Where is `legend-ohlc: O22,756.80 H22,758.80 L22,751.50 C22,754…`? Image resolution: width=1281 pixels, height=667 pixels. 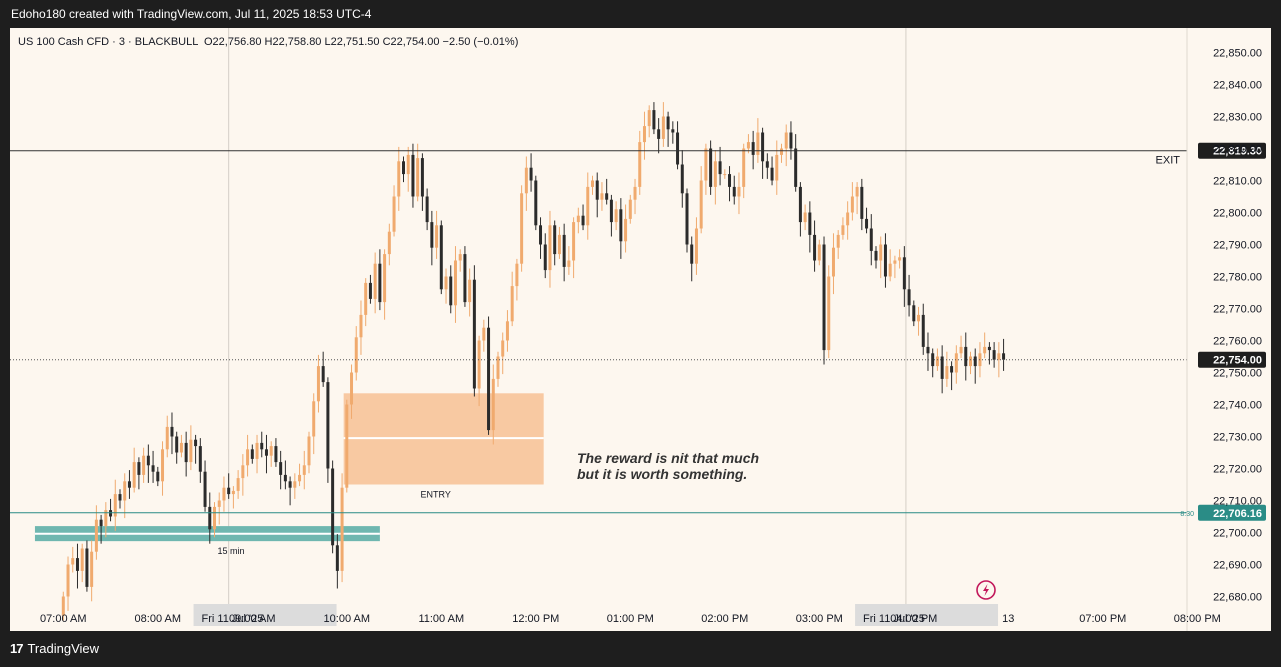 legend-ohlc: O22,756.80 H22,758.80 L22,751.50 C22,754… is located at coordinates (361, 42).